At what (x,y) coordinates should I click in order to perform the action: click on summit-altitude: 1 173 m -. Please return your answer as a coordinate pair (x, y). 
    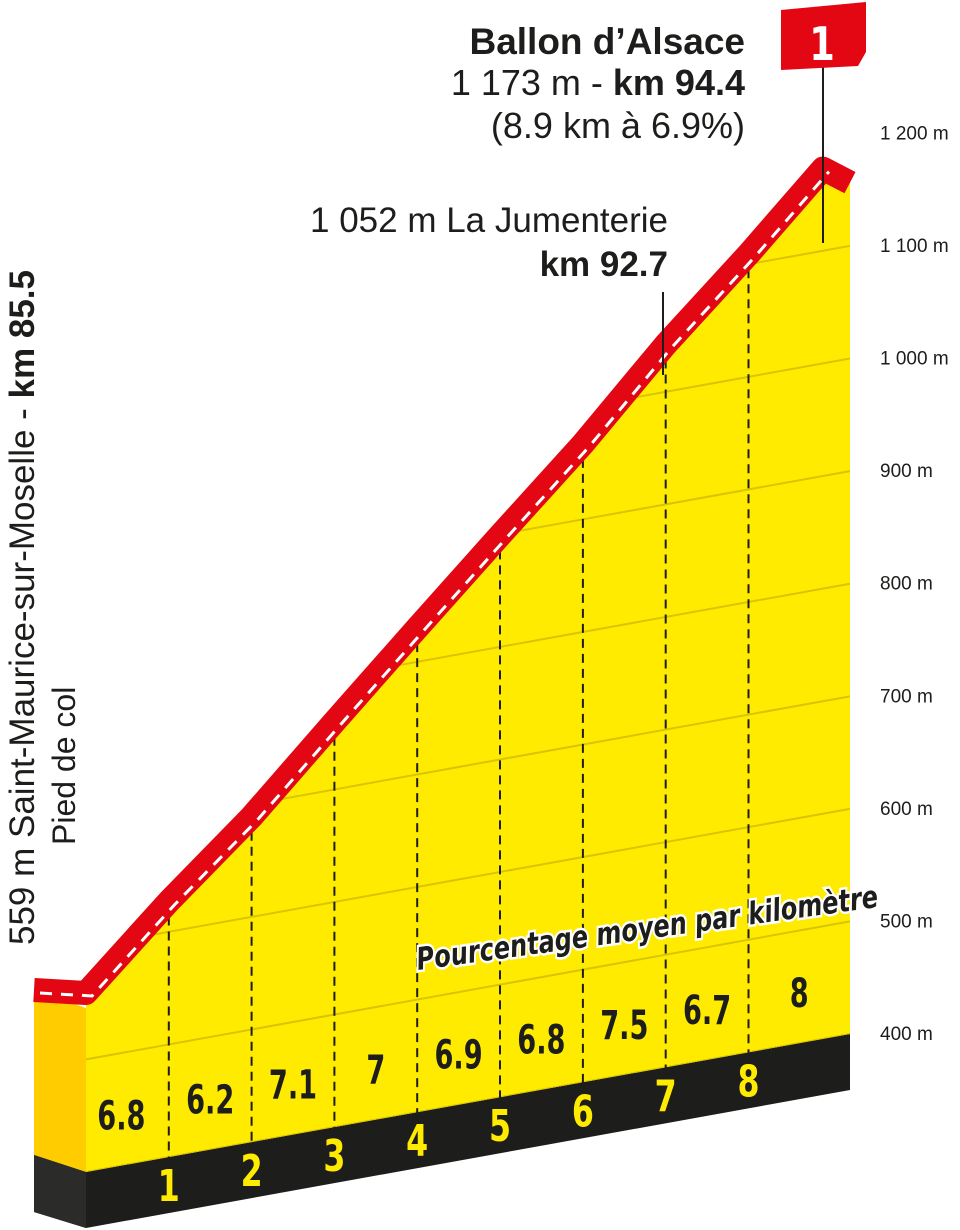
    Looking at the image, I should click on (532, 82).